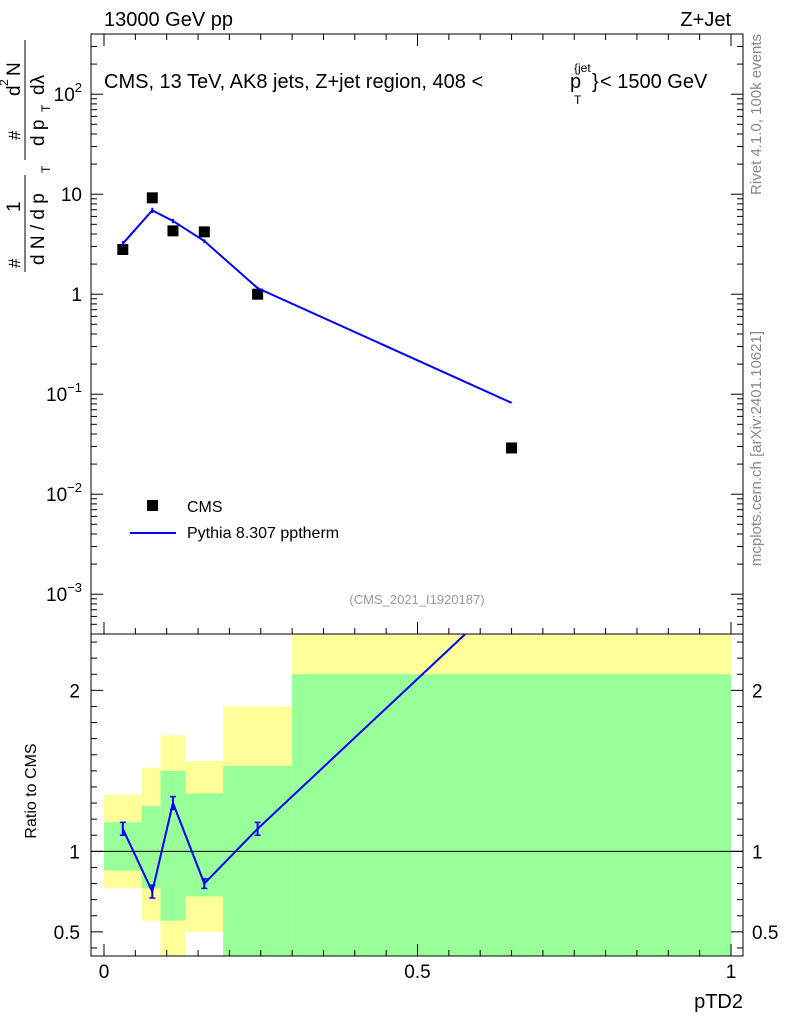  Describe the element at coordinates (14, 69) in the screenshot. I see `svg-text: N` at that location.